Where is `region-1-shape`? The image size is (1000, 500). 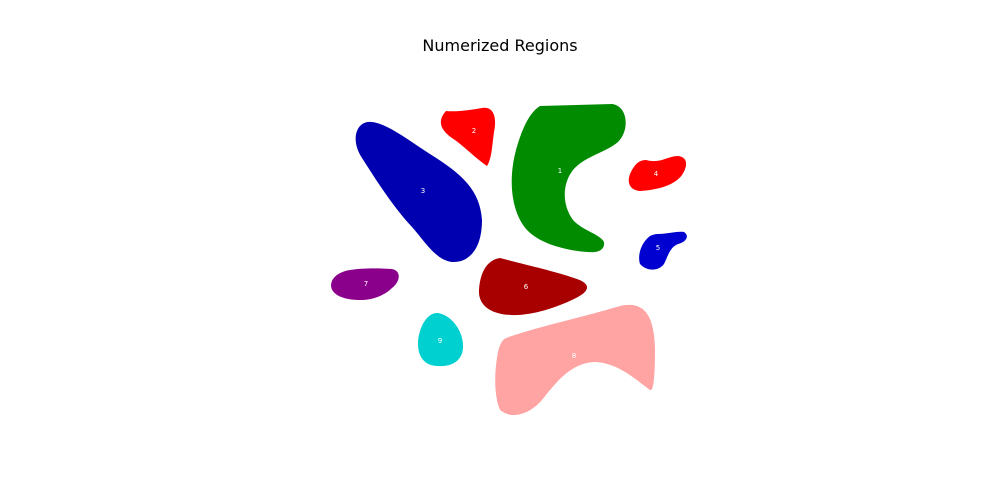 region-1-shape is located at coordinates (568, 178).